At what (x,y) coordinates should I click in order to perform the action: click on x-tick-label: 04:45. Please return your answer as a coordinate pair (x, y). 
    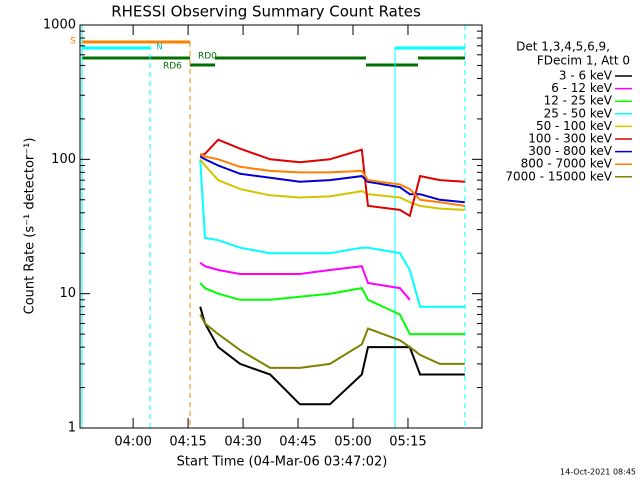
    Looking at the image, I should click on (297, 442).